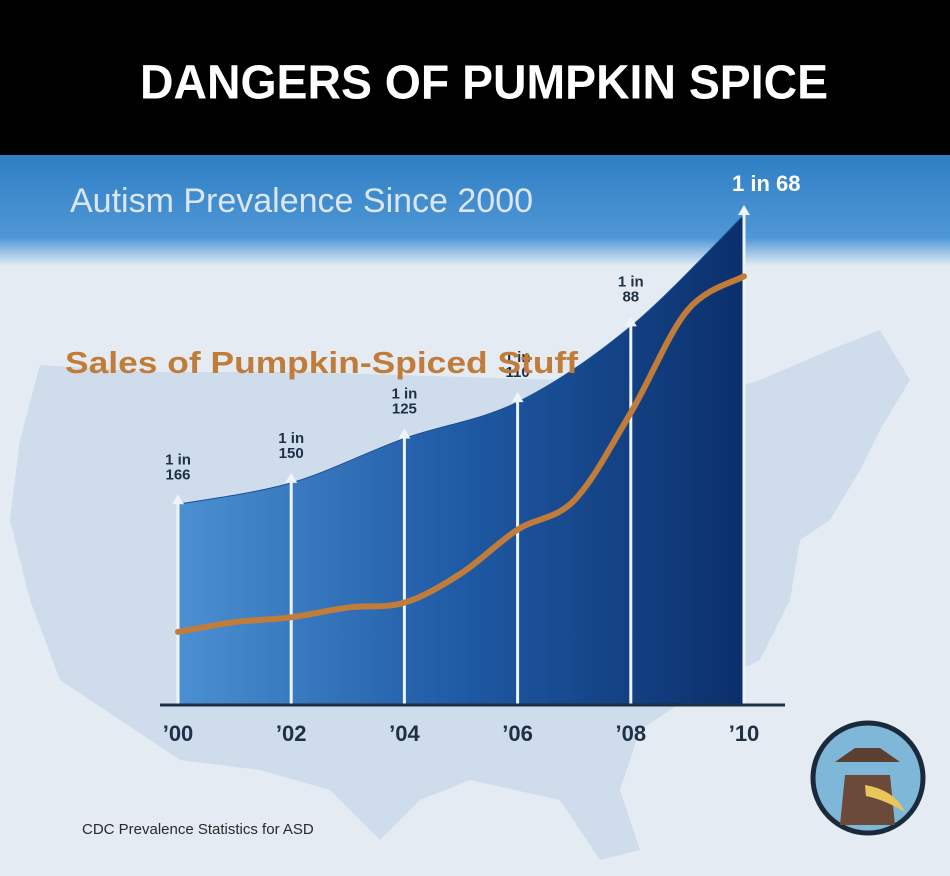 The width and height of the screenshot is (950, 876). I want to click on x-tick-label: ’04, so click(404, 733).